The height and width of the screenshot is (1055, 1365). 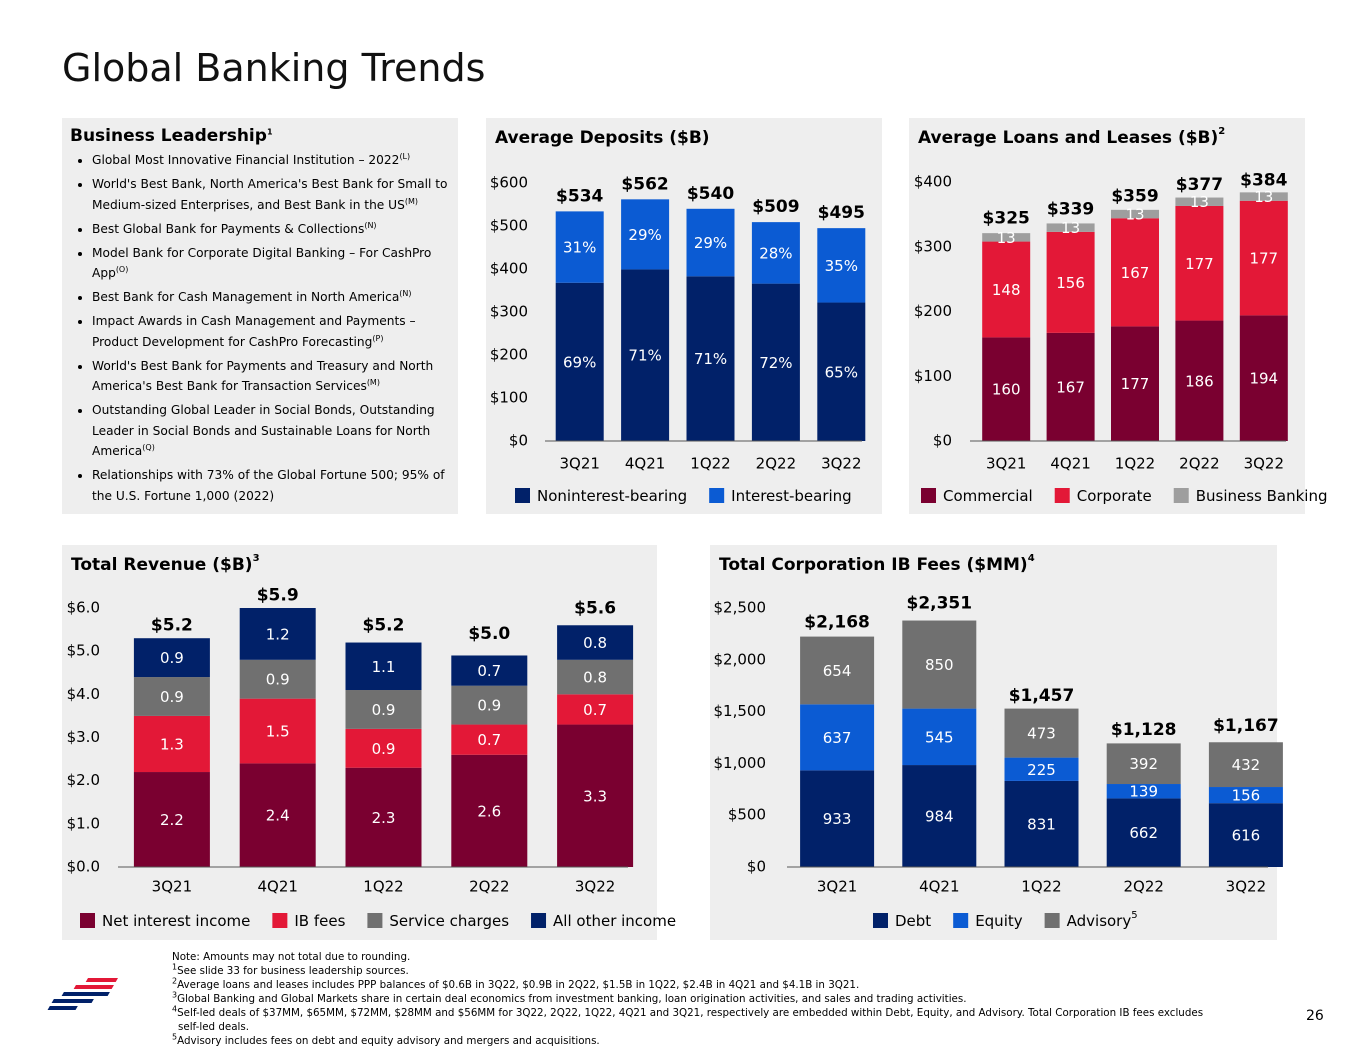 I want to click on footnote-mark: 4, so click(x=175, y=1009).